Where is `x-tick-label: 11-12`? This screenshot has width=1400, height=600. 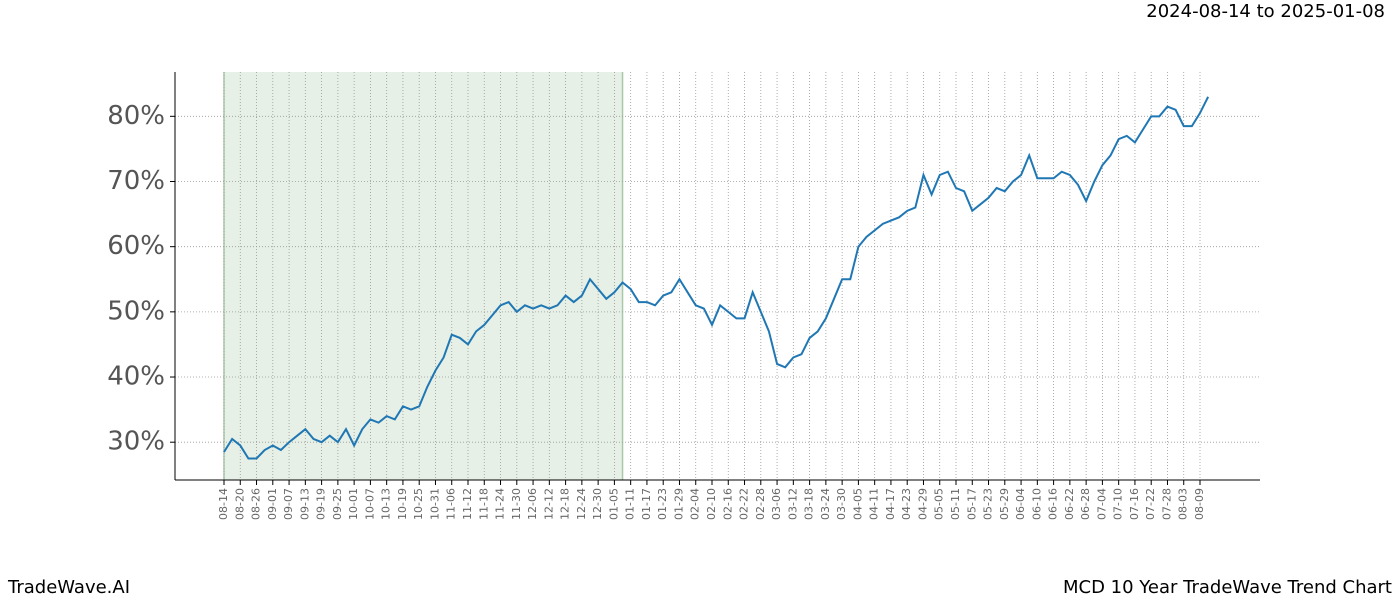 x-tick-label: 11-12 is located at coordinates (467, 504).